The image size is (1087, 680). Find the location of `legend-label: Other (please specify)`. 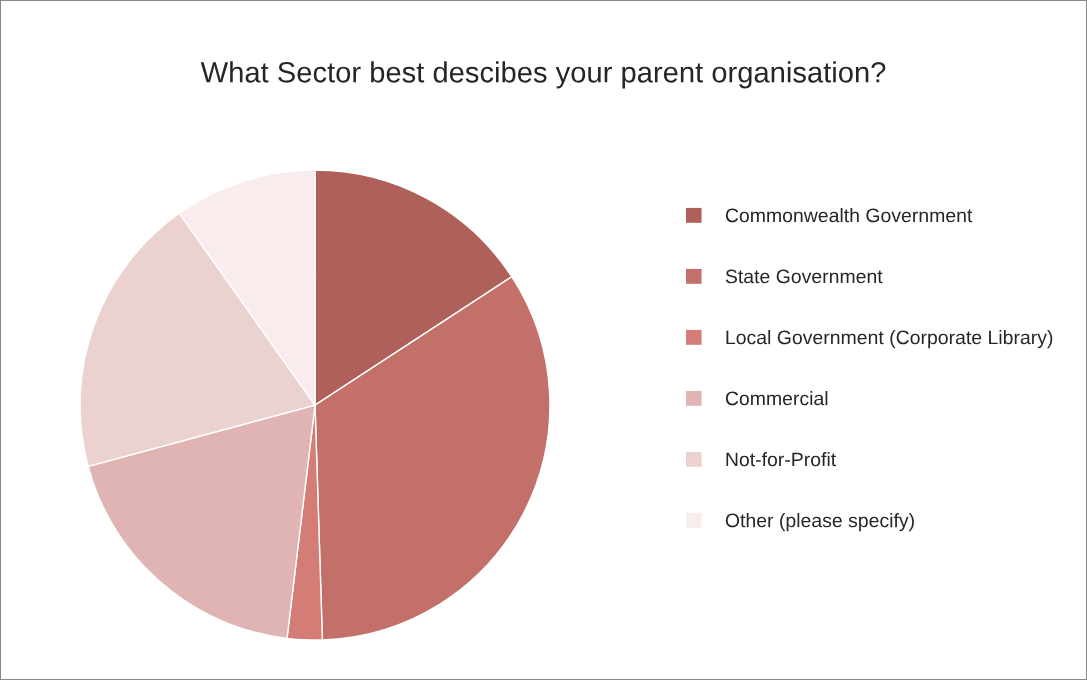

legend-label: Other (please specify) is located at coordinates (819, 522).